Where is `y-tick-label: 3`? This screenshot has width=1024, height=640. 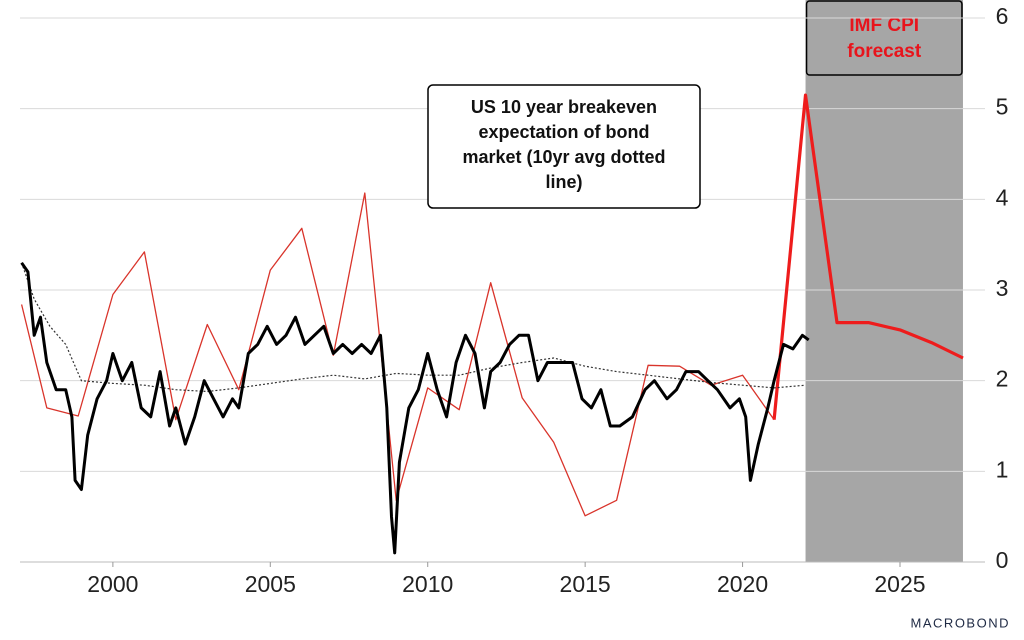 y-tick-label: 3 is located at coordinates (1002, 288).